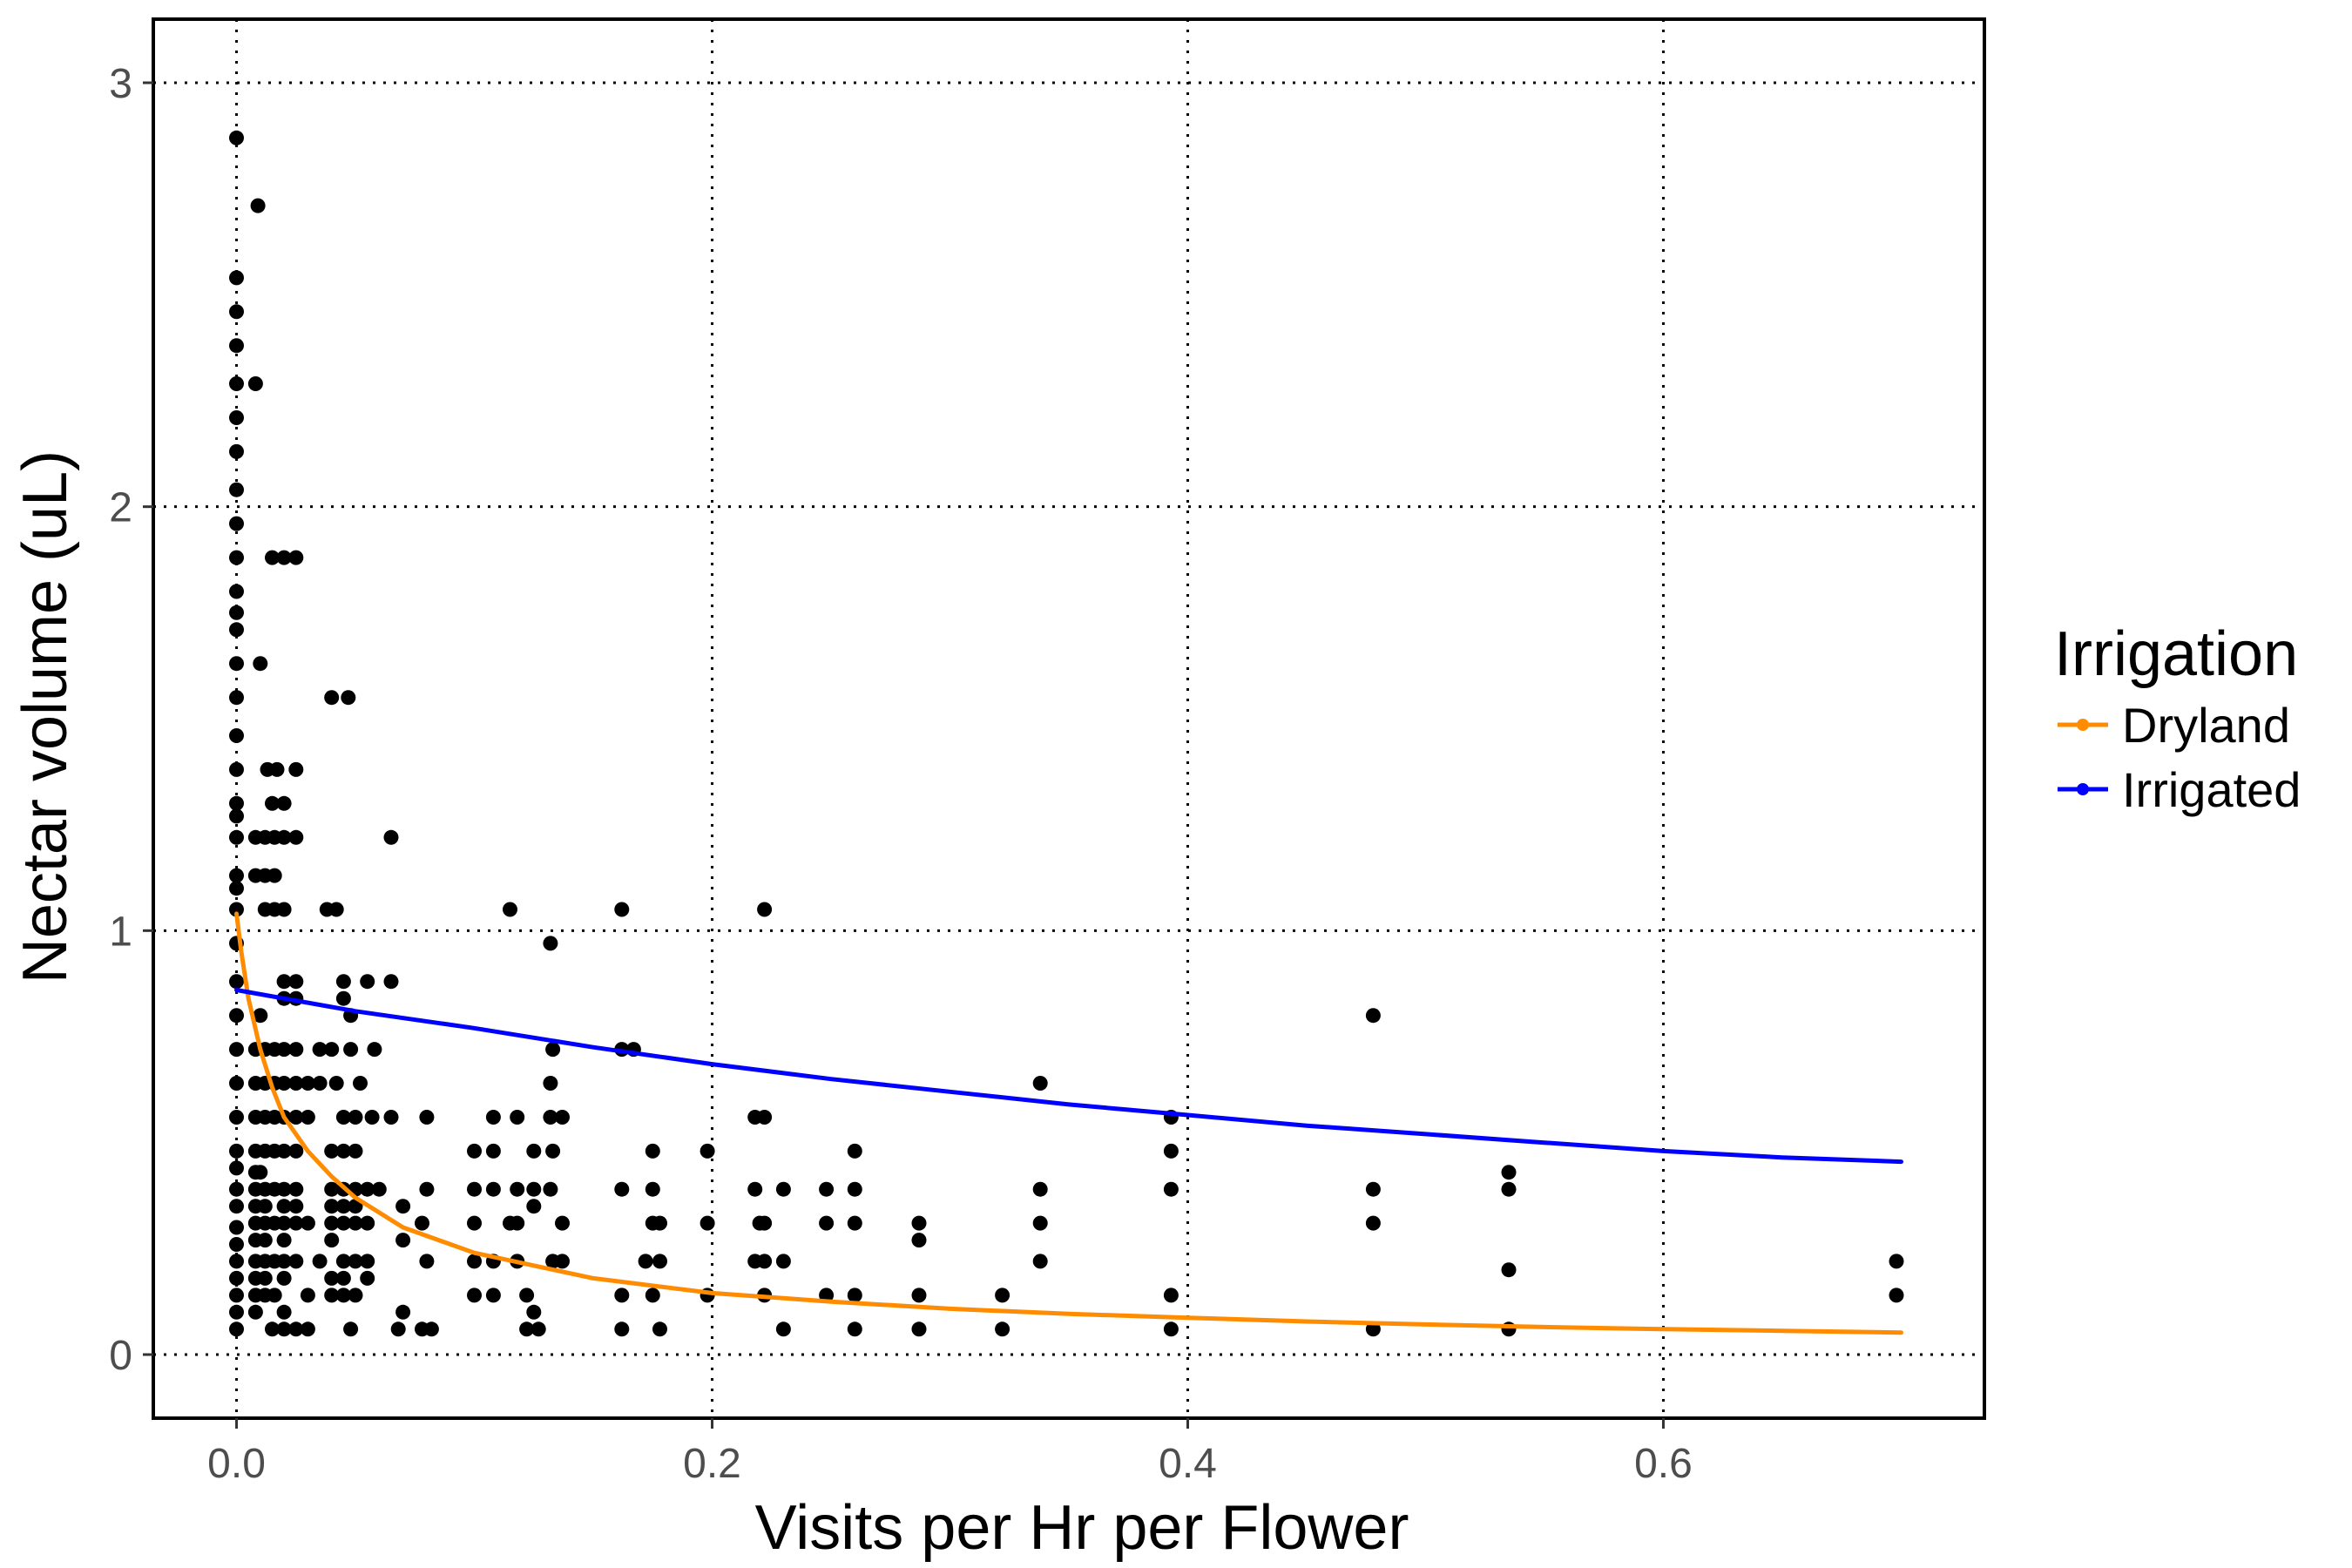 The image size is (2352, 1568). I want to click on x-tick-label-2: 0.4, so click(1188, 1464).